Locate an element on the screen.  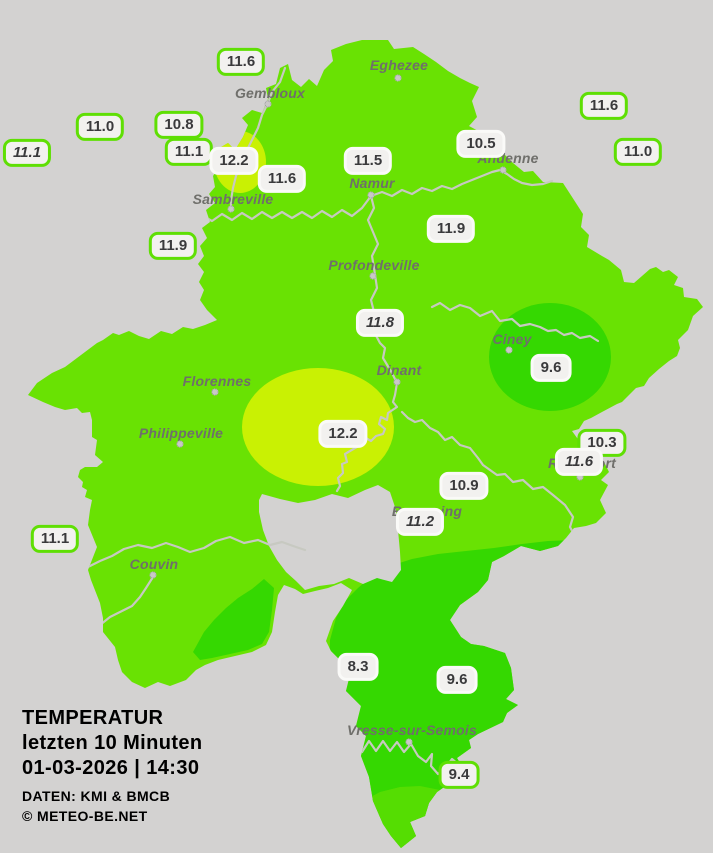
warm-blob-center is located at coordinates (318, 427).